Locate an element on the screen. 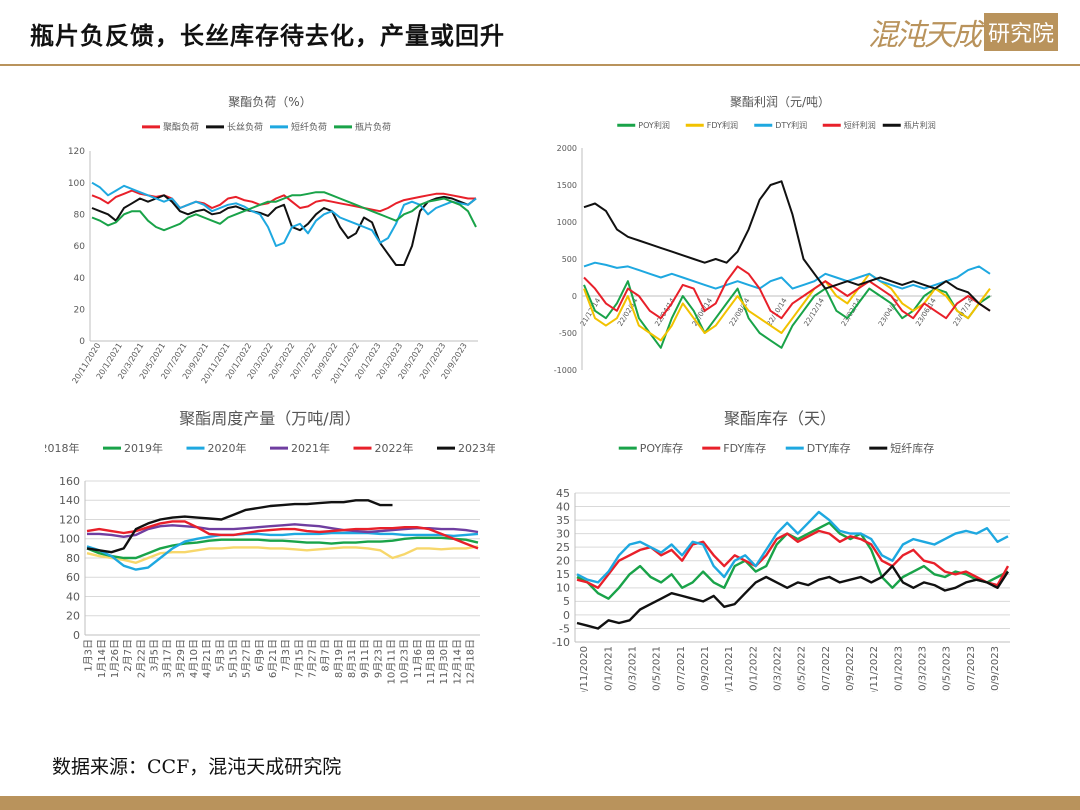 This screenshot has height=810, width=1080. profit-legend-label: DTY利润 is located at coordinates (791, 125).